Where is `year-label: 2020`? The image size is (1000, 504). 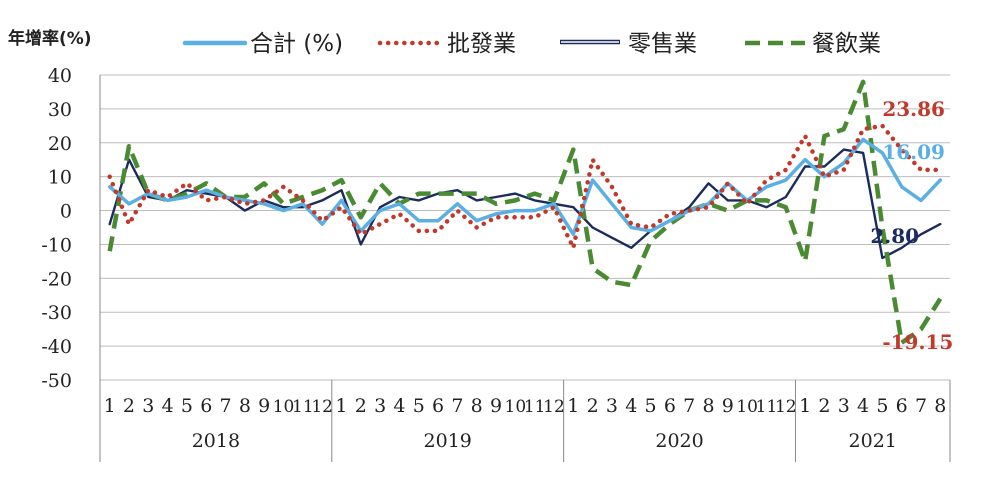 year-label: 2020 is located at coordinates (679, 441).